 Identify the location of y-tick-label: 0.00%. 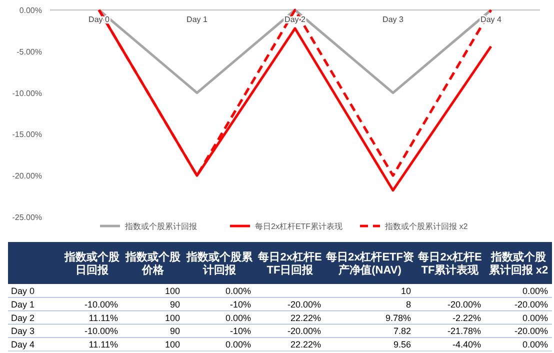
(30, 10).